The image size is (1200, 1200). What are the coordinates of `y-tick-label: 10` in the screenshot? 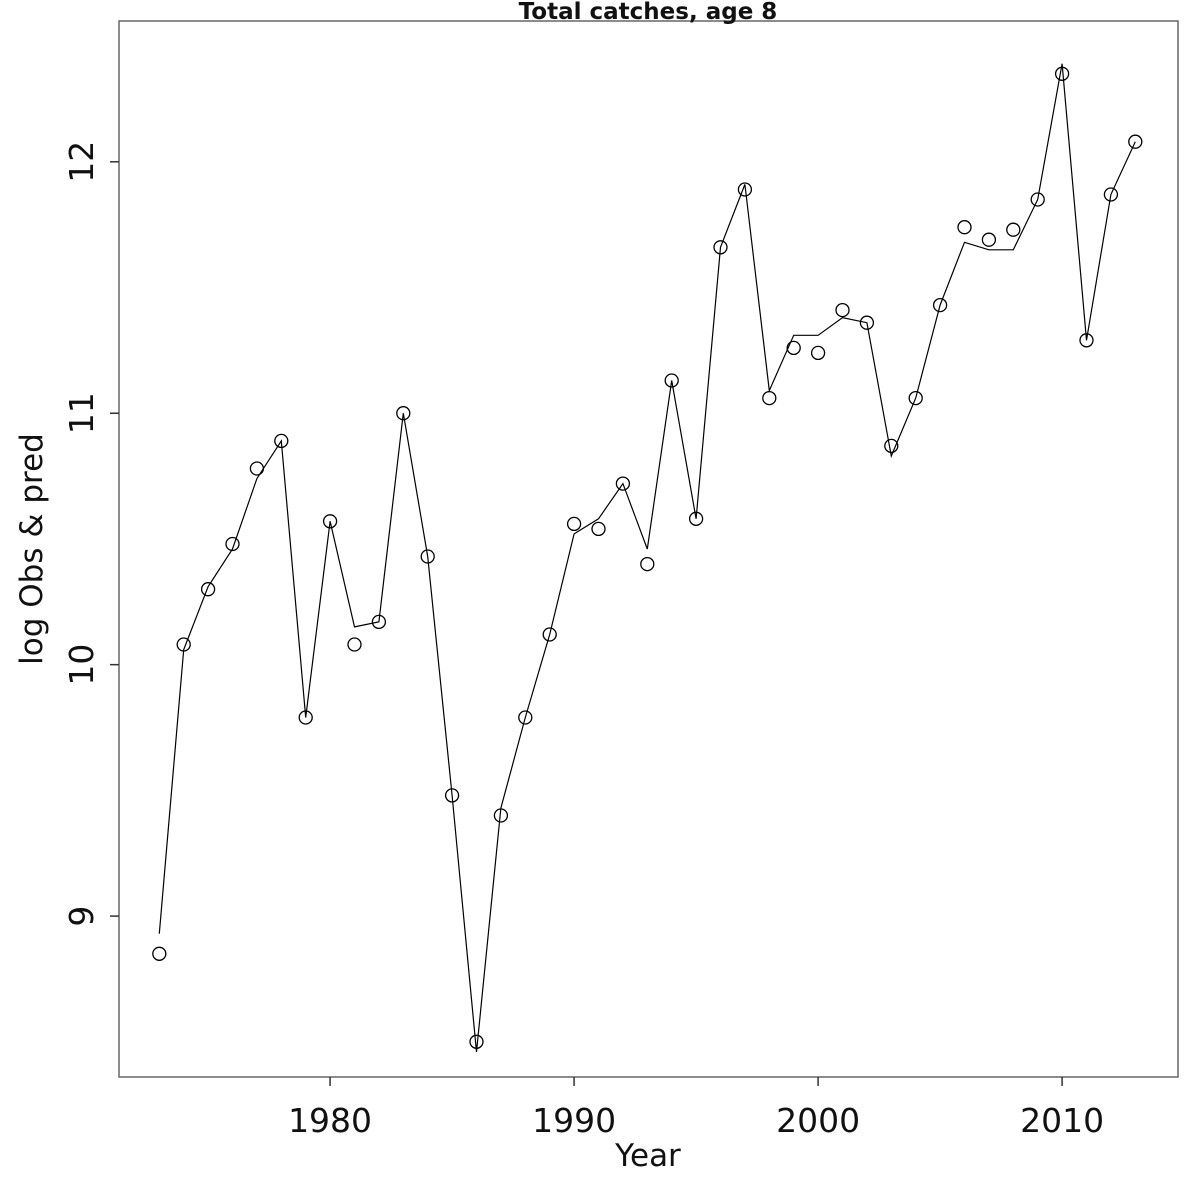 It's located at (81, 665).